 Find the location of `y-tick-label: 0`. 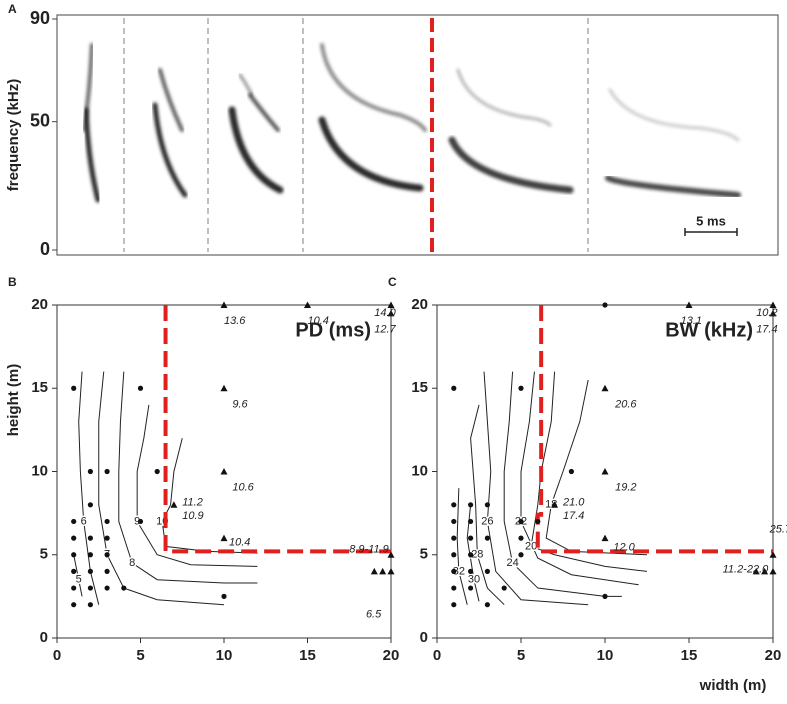

y-tick-label: 0 is located at coordinates (45, 249).